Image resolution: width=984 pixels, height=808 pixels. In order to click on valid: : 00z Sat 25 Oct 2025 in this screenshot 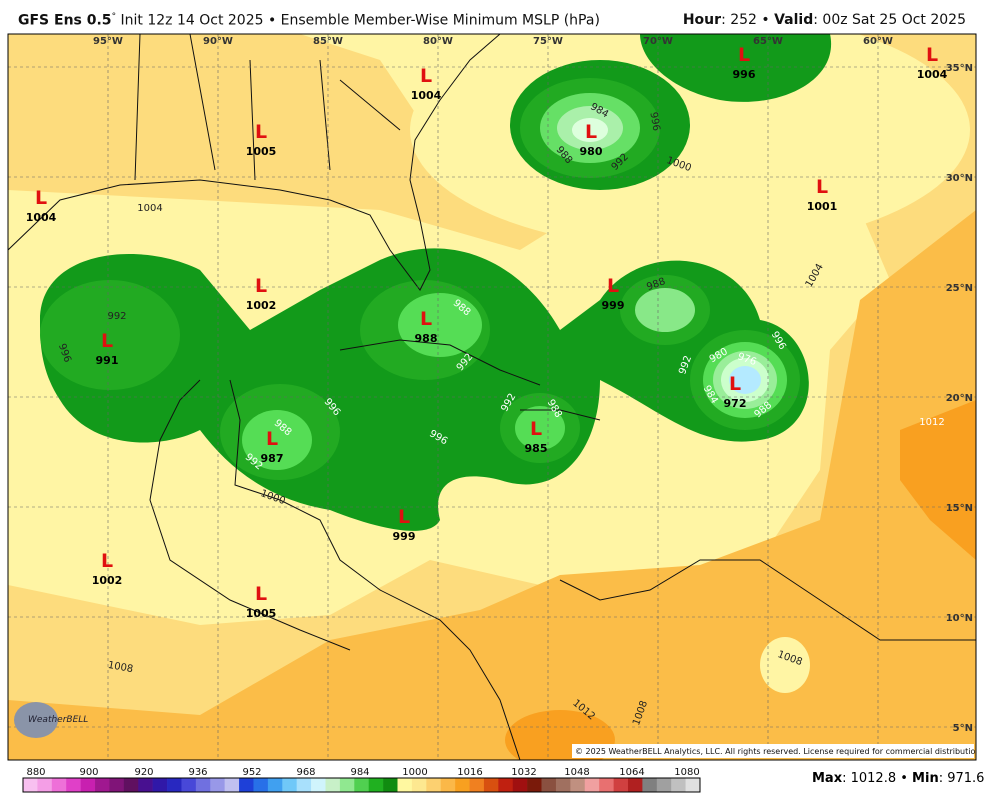, I will do `click(889, 20)`.